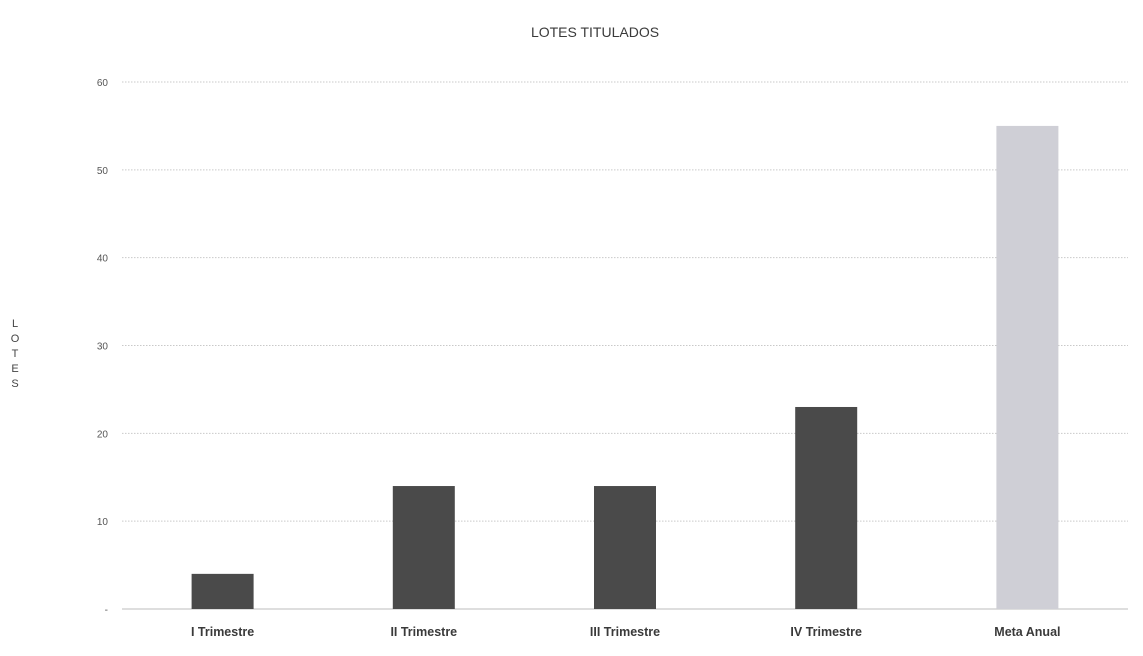 The height and width of the screenshot is (656, 1143). Describe the element at coordinates (625, 547) in the screenshot. I see `bar-iii-trimestre` at that location.